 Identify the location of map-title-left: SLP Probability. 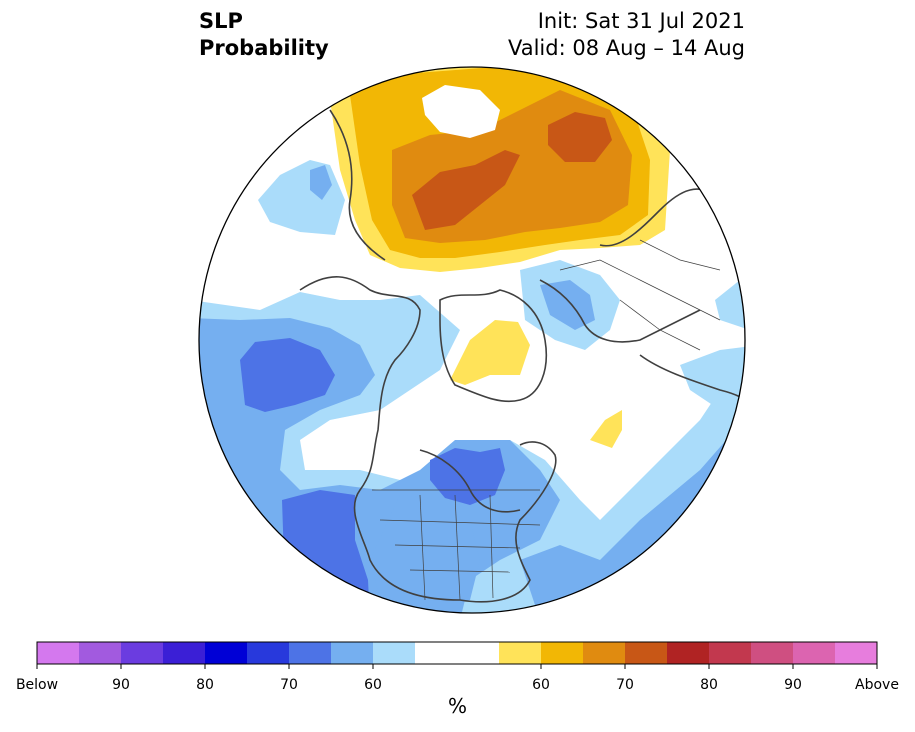
(264, 35).